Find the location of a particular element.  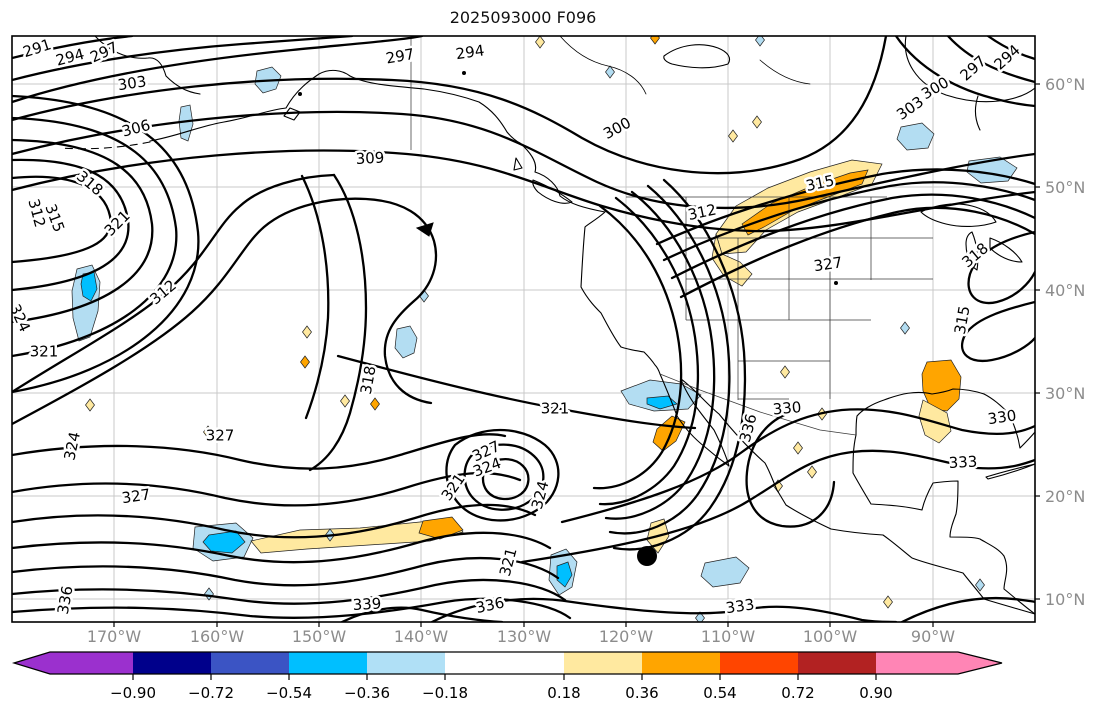

lat-tick-label: 20°N is located at coordinates (1065, 496).